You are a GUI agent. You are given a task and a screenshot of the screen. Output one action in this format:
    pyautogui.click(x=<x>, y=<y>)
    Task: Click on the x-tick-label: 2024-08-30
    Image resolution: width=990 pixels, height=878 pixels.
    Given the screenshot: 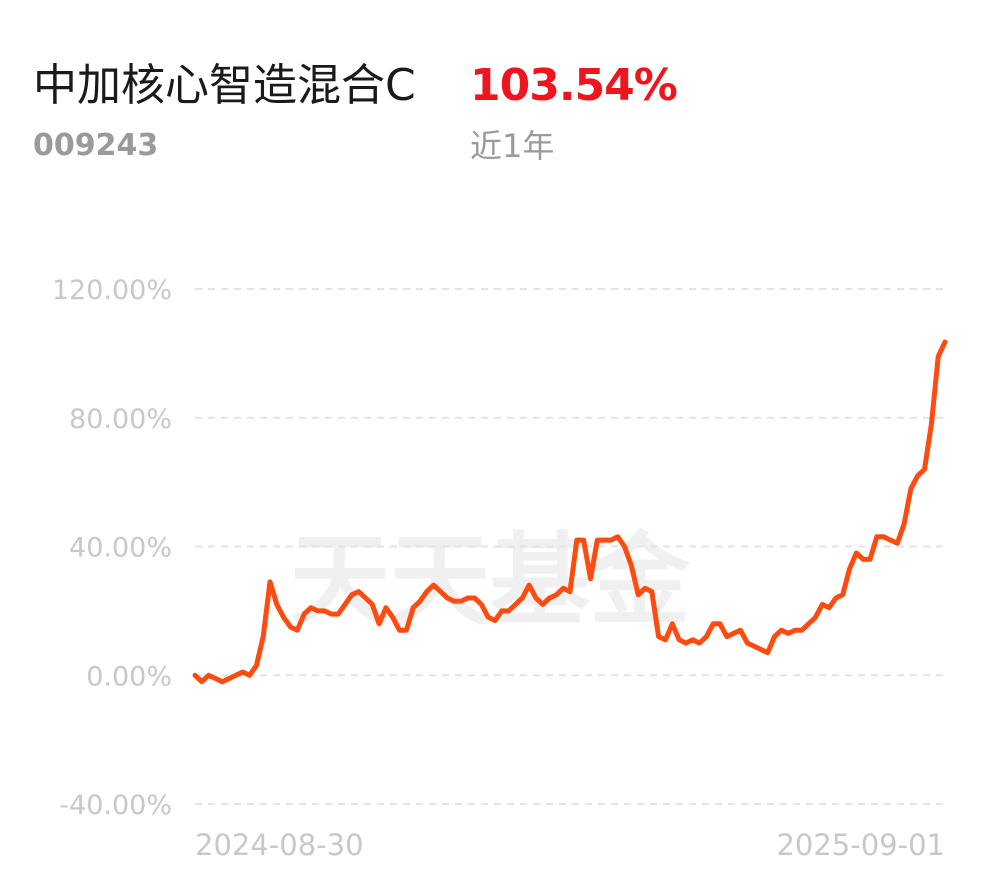 What is the action you would take?
    pyautogui.click(x=279, y=845)
    